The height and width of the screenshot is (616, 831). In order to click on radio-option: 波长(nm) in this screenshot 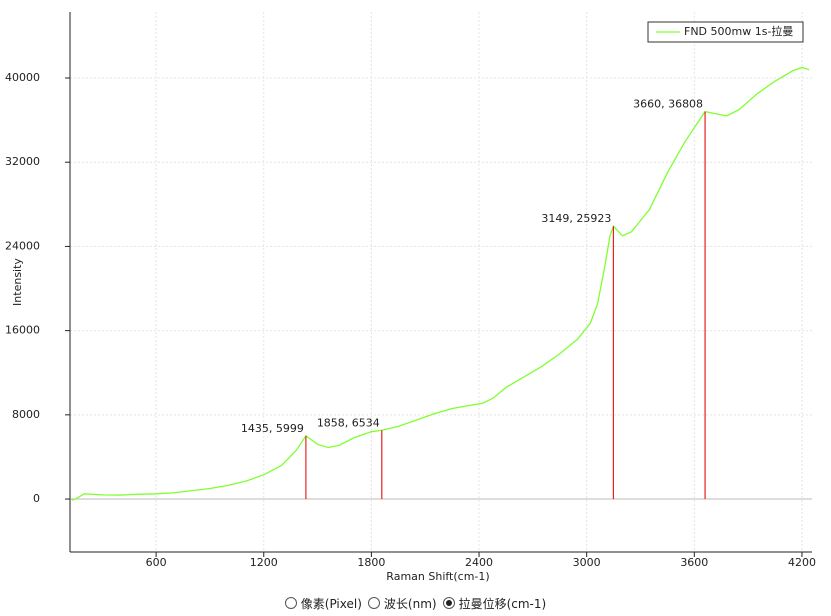, I will do `click(402, 603)`.